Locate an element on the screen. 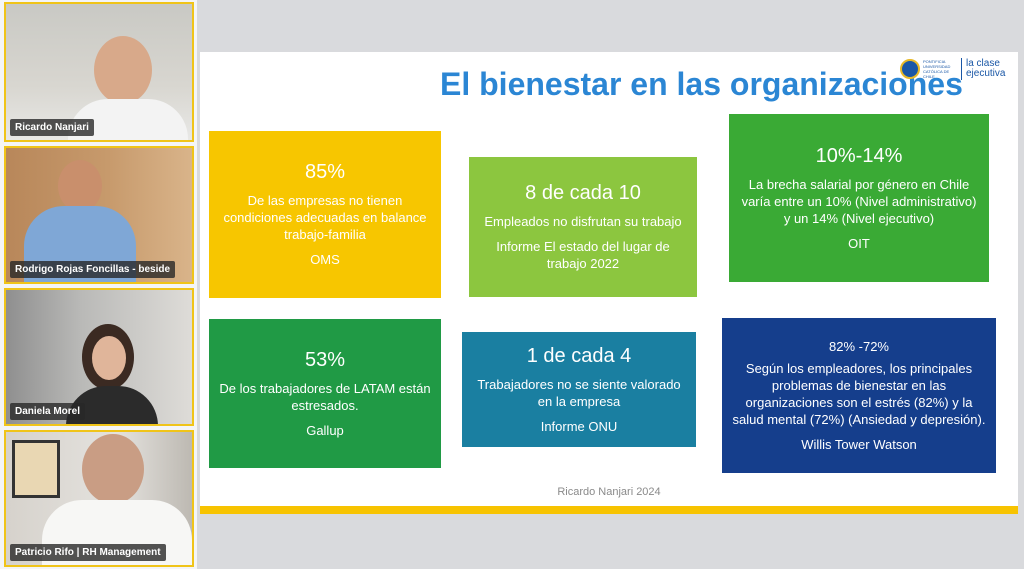 The image size is (1024, 569). university-seal-icon is located at coordinates (910, 69).